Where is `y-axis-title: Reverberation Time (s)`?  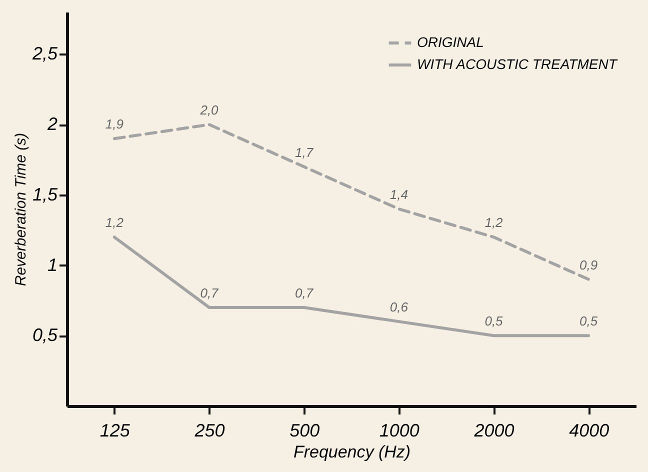
y-axis-title: Reverberation Time (s) is located at coordinates (21, 209).